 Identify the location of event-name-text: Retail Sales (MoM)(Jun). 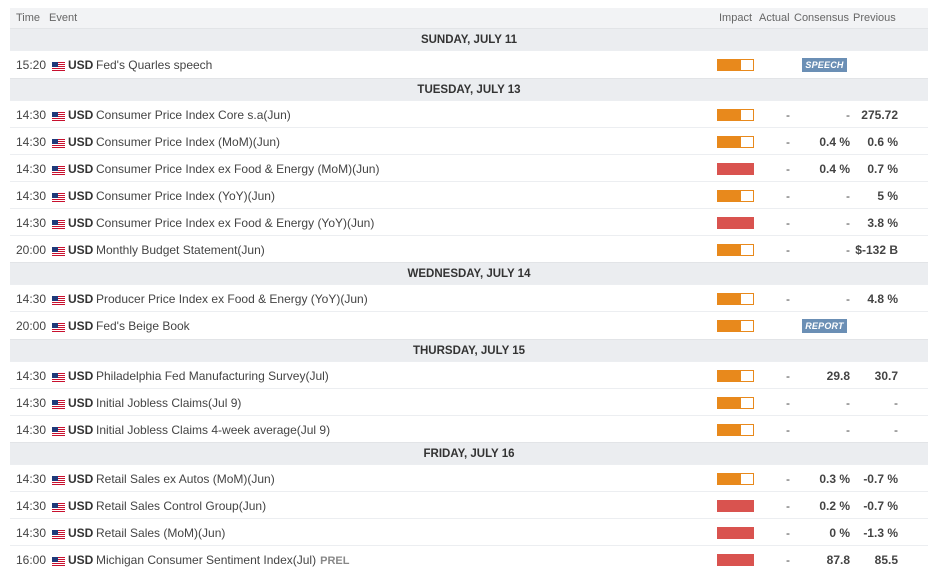
(161, 533).